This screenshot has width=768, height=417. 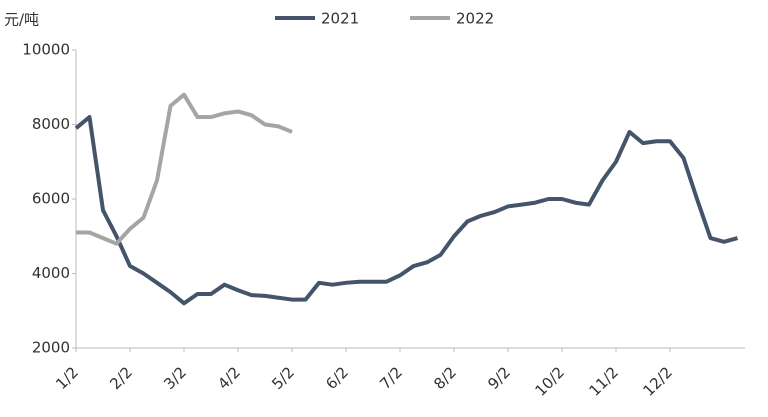 What do you see at coordinates (51, 124) in the screenshot?
I see `y-tick-label: 8000` at bounding box center [51, 124].